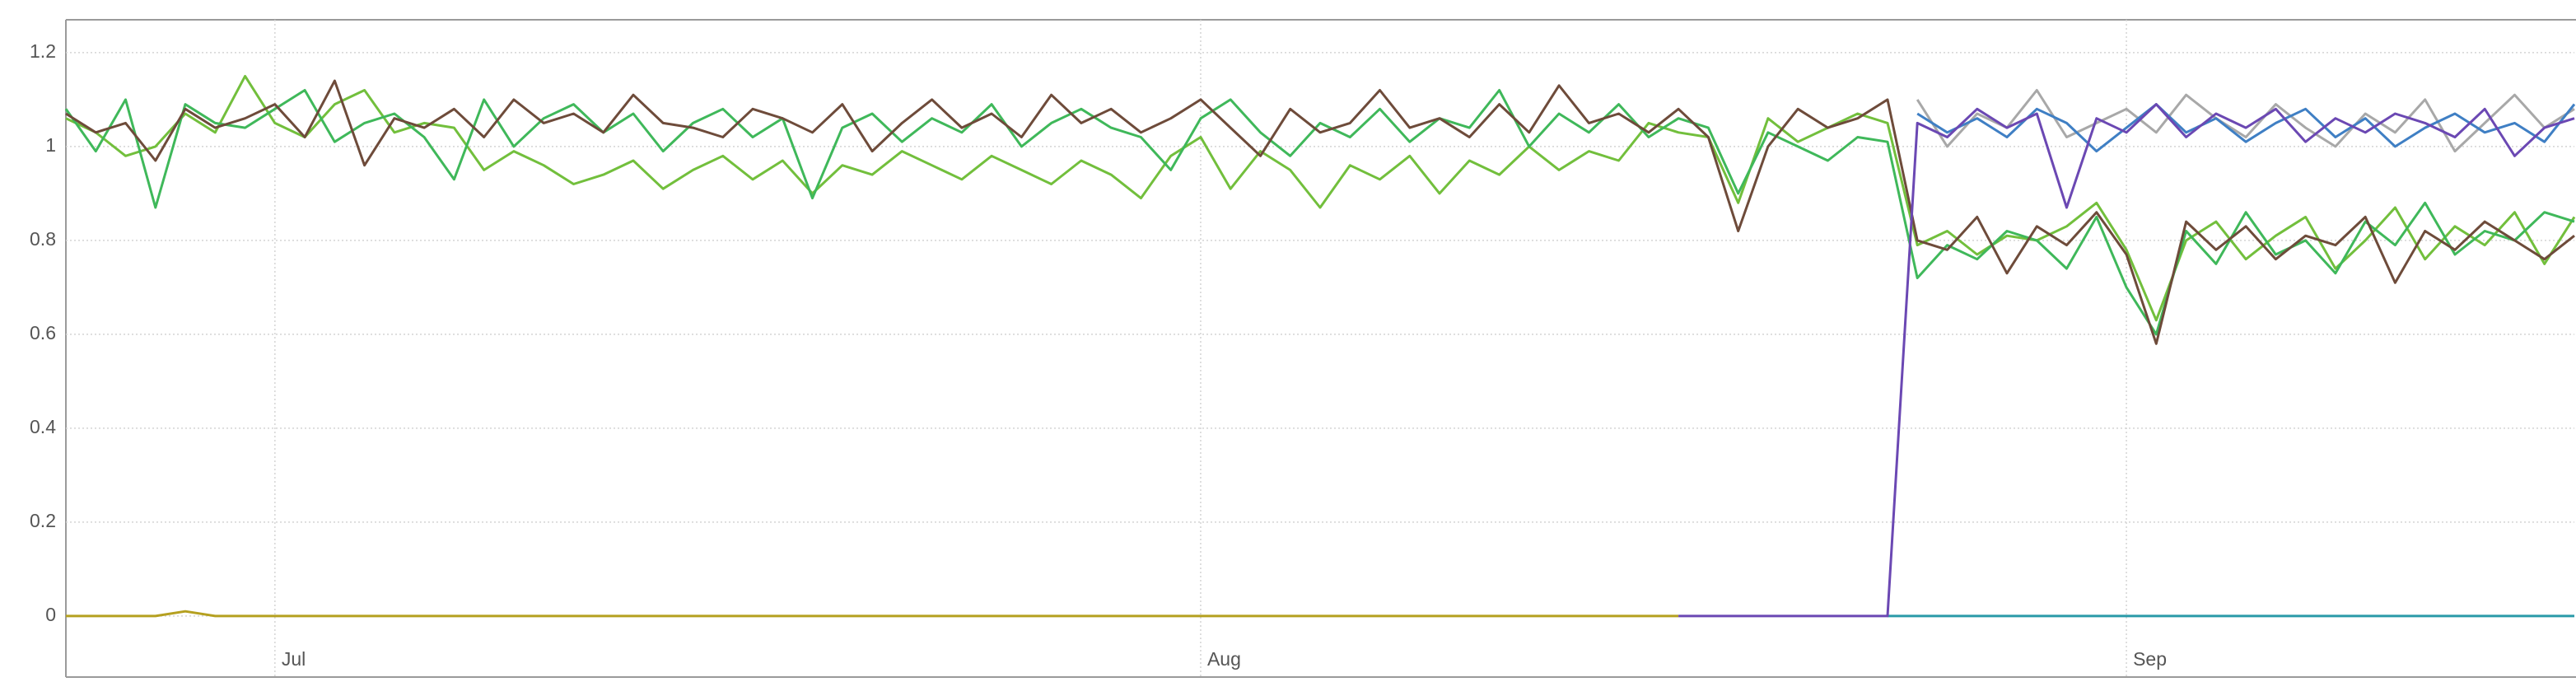 The height and width of the screenshot is (682, 2576). What do you see at coordinates (43, 332) in the screenshot?
I see `y-tick-label: 0.6` at bounding box center [43, 332].